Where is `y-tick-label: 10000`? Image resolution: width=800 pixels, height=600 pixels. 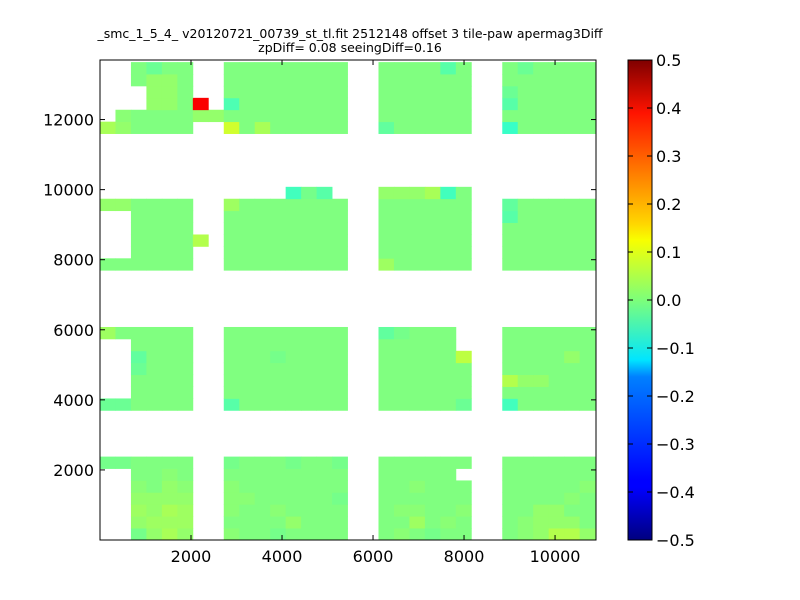
y-tick-label: 10000 is located at coordinates (68, 190).